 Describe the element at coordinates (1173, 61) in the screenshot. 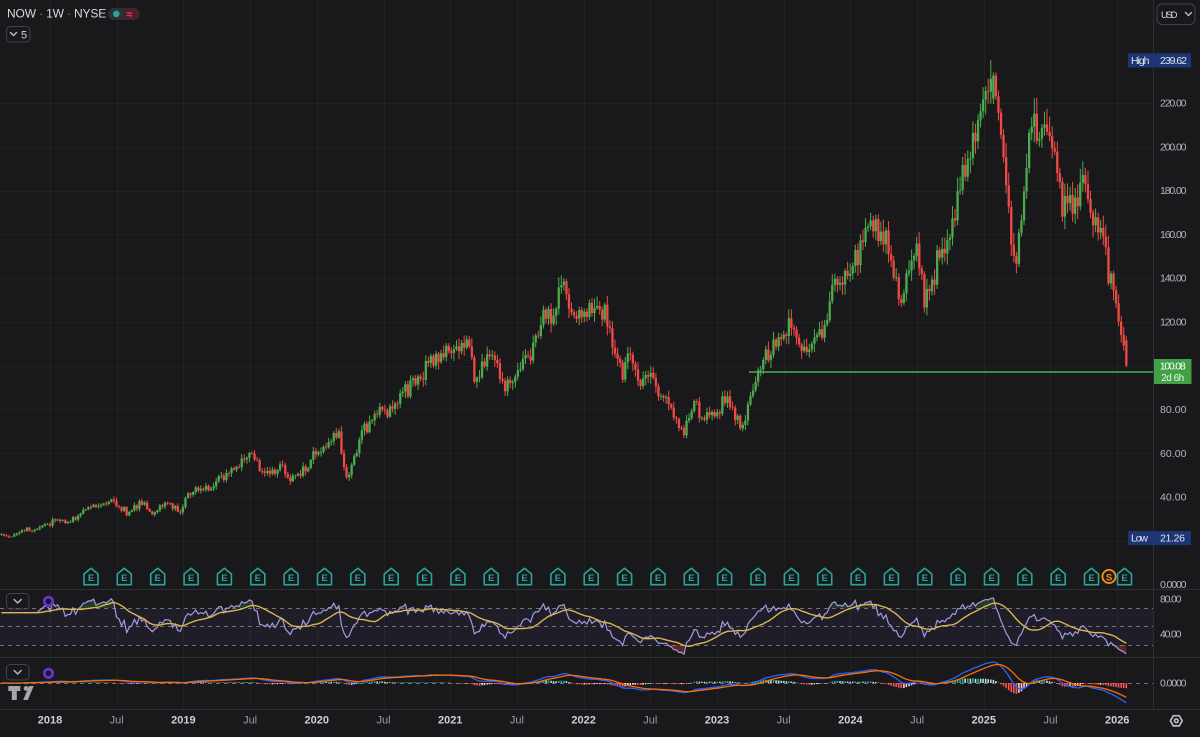

I see `svg-text: 239.62` at that location.